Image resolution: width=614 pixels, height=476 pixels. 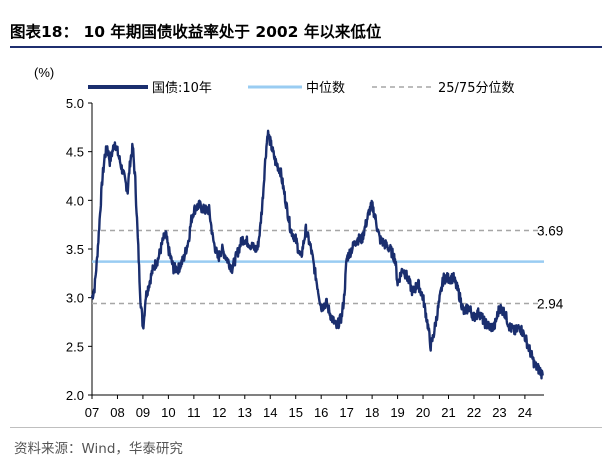 I want to click on y-tick-label: 3.5, so click(x=75, y=249).